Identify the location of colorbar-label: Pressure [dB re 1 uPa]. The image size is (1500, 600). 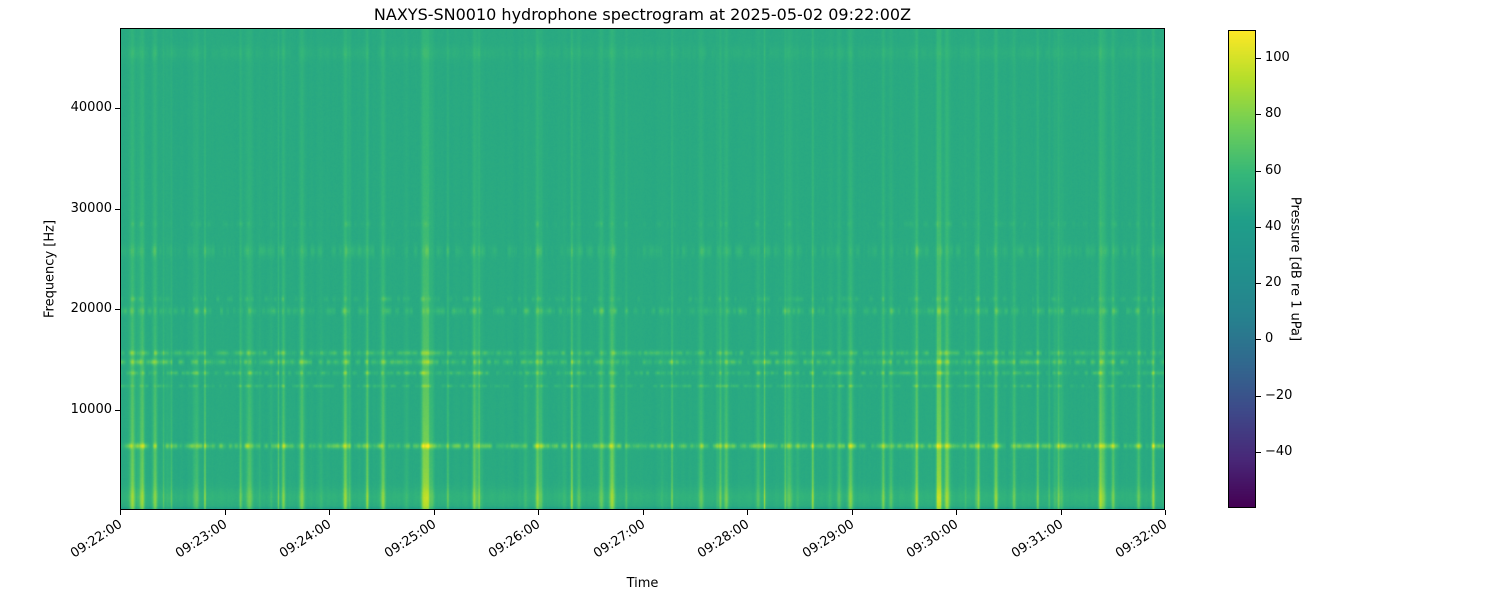
(1295, 269).